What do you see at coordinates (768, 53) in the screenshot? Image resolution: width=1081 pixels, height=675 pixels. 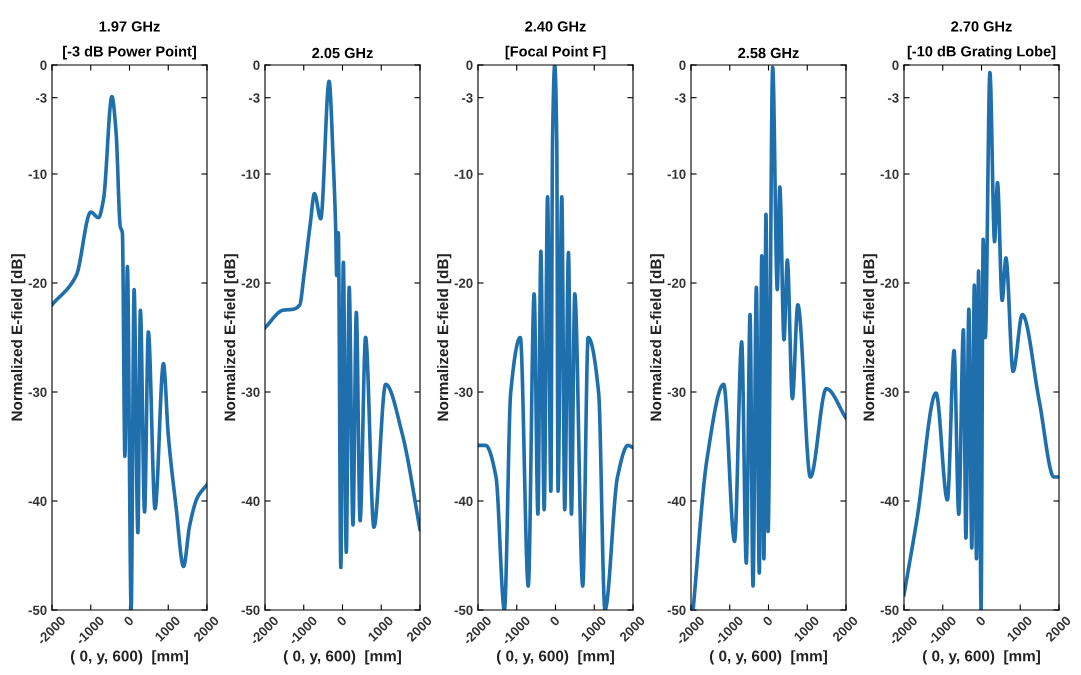 I see `chart-title: 2.58 GHz` at bounding box center [768, 53].